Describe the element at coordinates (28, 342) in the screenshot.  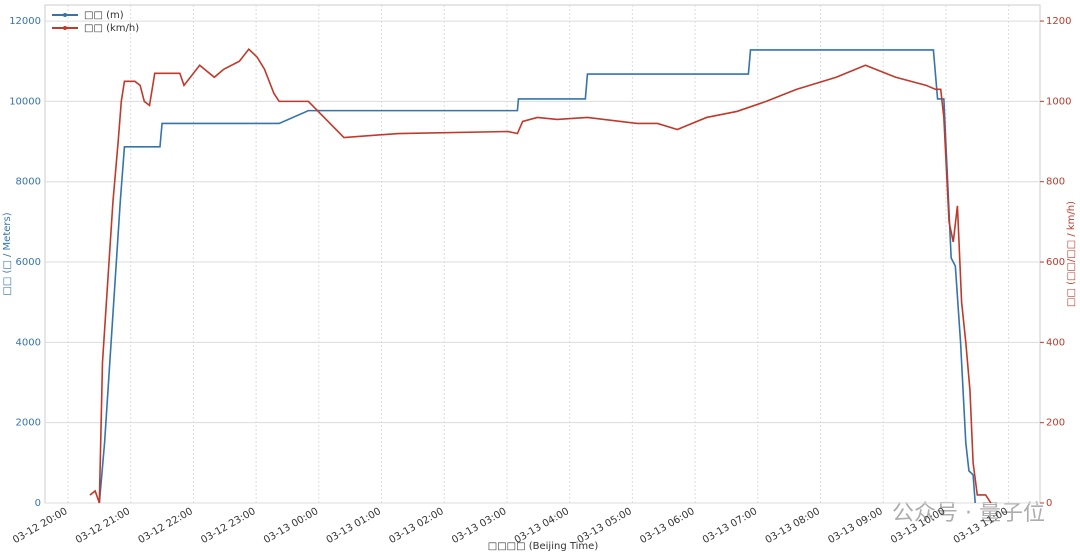
I see `y-tick-label: 4000` at that location.